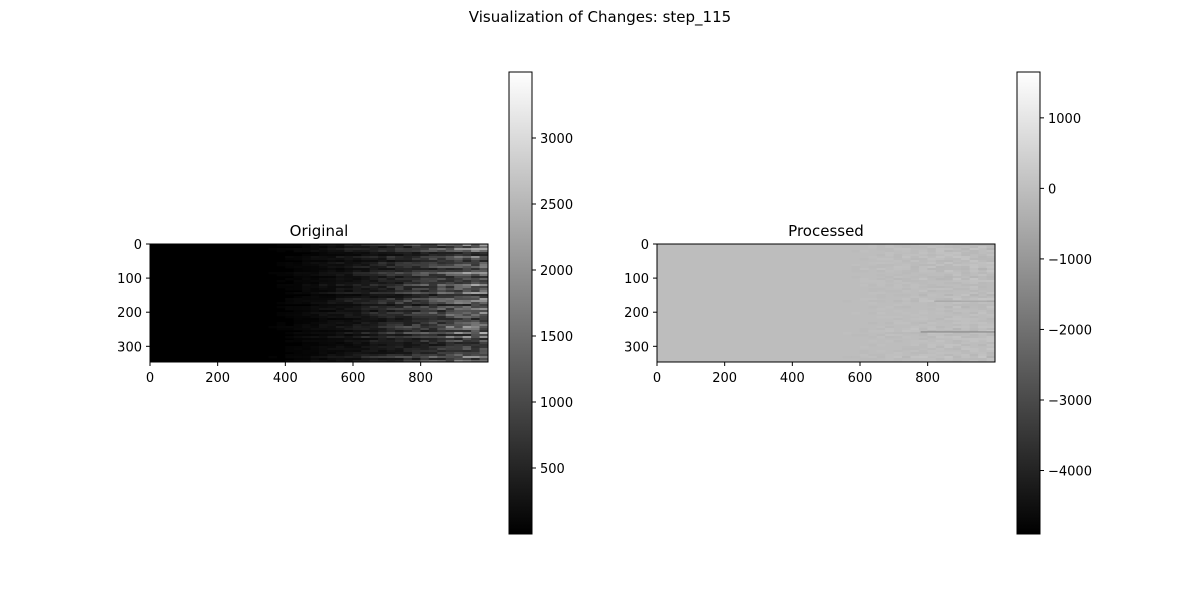 This screenshot has width=1200, height=600. What do you see at coordinates (319, 231) in the screenshot?
I see `chart-title: Original` at bounding box center [319, 231].